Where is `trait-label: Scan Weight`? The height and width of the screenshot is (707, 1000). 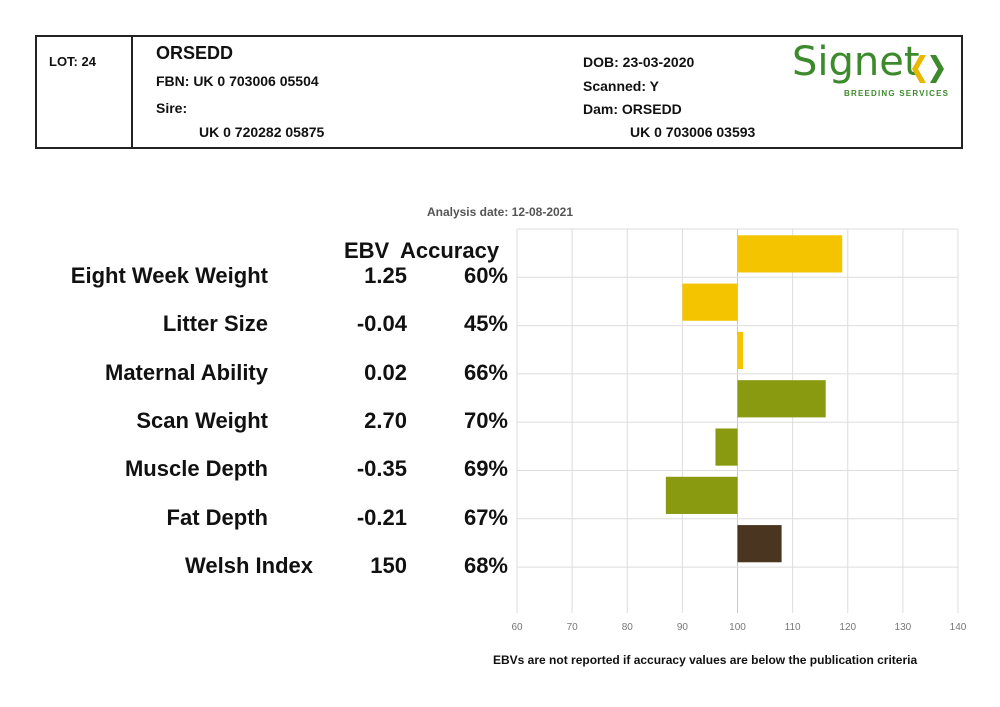
trait-label: Scan Weight is located at coordinates (202, 421).